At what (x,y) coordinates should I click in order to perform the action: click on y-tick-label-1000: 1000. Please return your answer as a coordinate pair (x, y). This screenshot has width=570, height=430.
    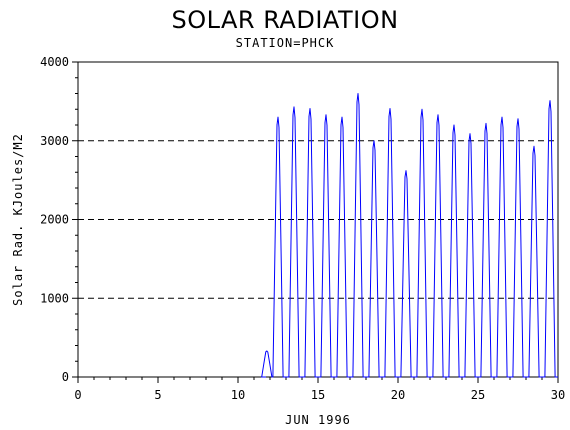
    Looking at the image, I should click on (54, 298).